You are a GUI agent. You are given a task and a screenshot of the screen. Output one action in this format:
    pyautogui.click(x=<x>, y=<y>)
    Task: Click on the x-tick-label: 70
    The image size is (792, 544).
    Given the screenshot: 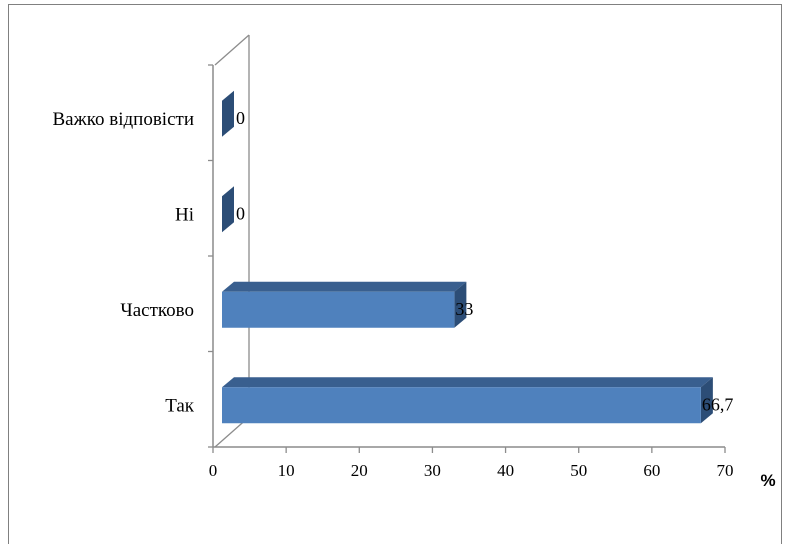 What is the action you would take?
    pyautogui.click(x=725, y=470)
    